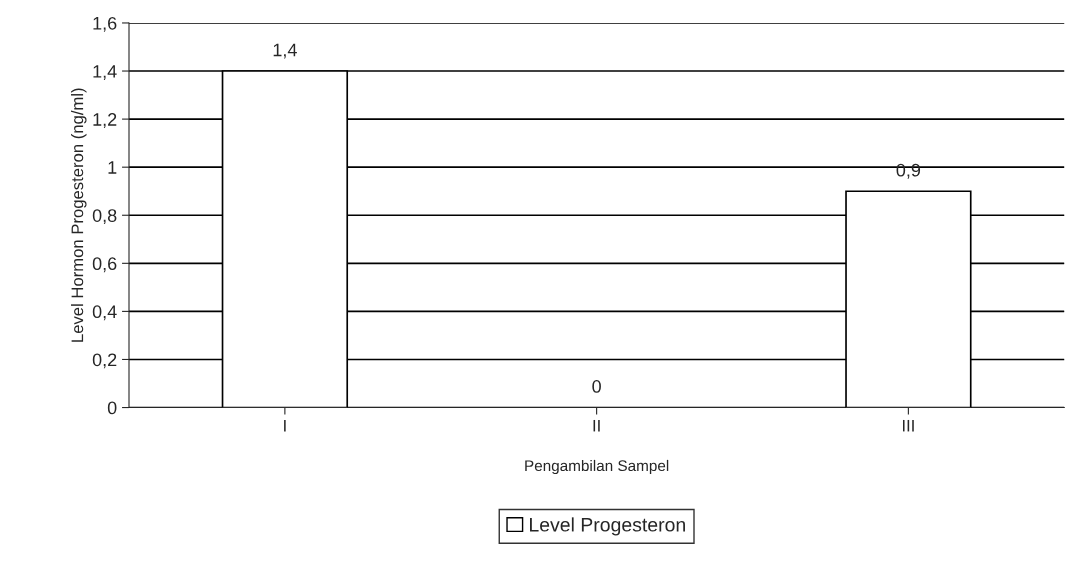  What do you see at coordinates (105, 72) in the screenshot?
I see `y-tick-label: 1,4` at bounding box center [105, 72].